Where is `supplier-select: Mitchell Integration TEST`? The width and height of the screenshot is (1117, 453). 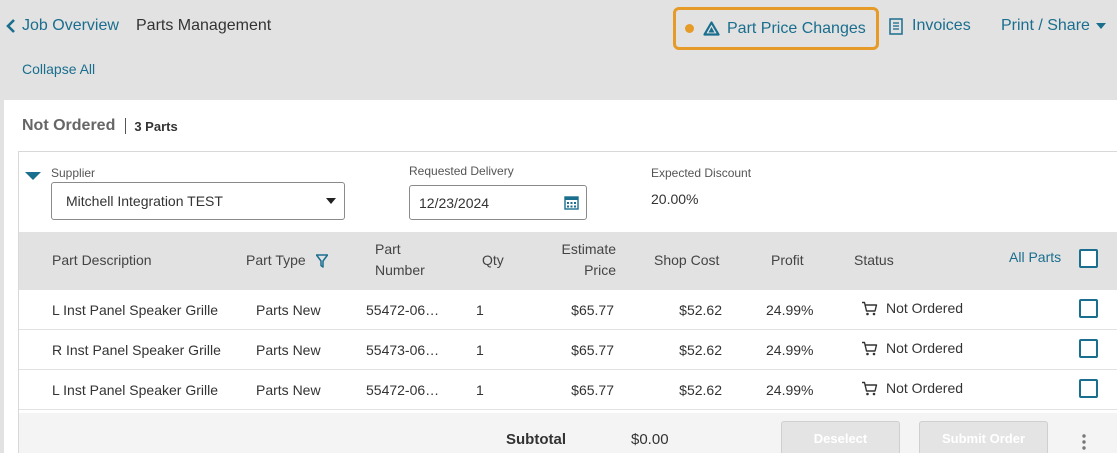 supplier-select: Mitchell Integration TEST is located at coordinates (198, 201).